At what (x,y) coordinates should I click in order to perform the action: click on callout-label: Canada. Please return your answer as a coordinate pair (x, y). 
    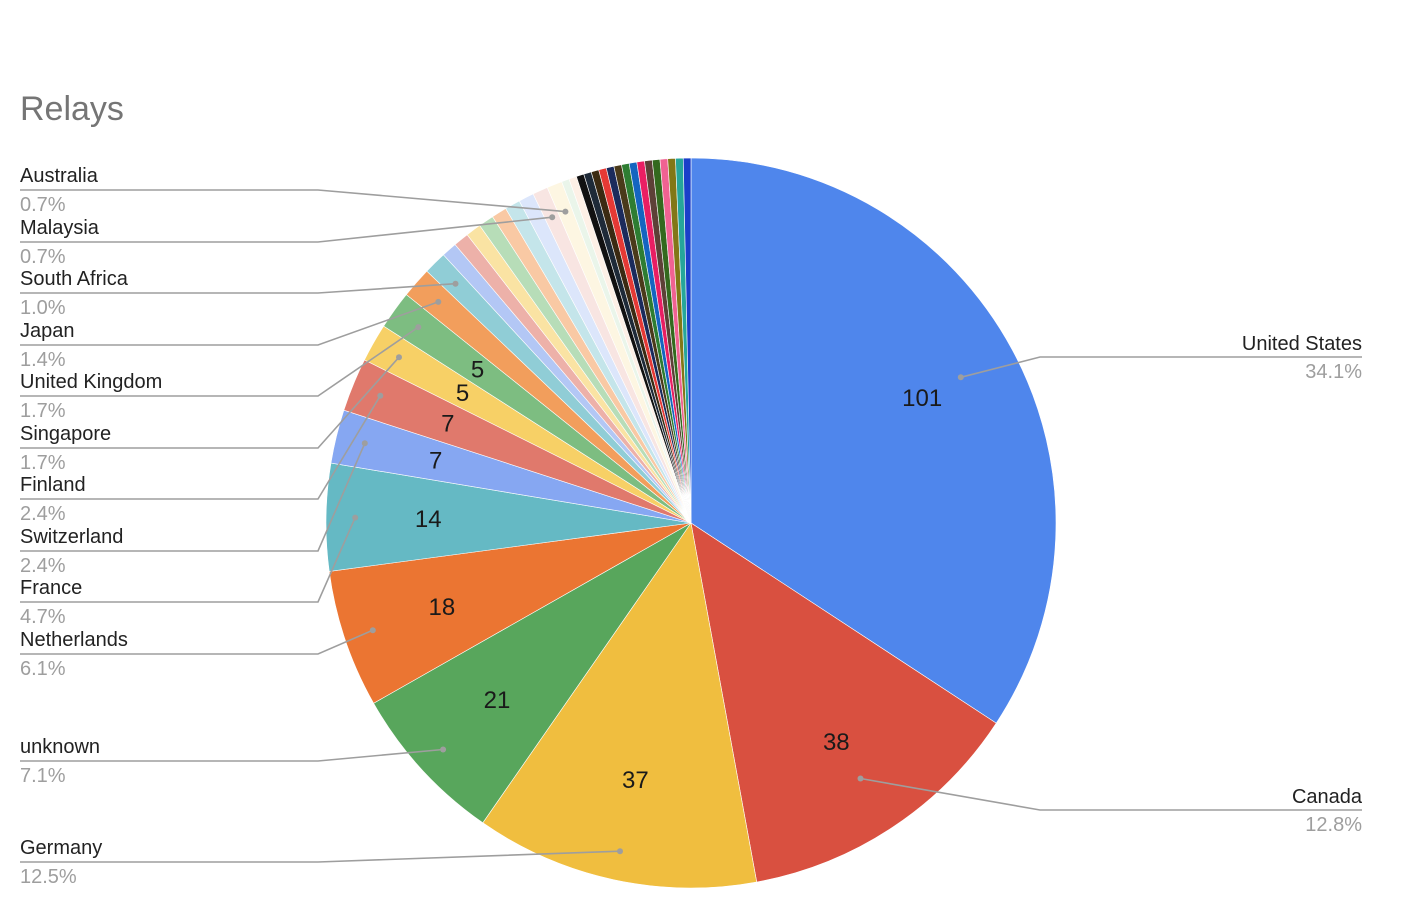
    Looking at the image, I should click on (1327, 797).